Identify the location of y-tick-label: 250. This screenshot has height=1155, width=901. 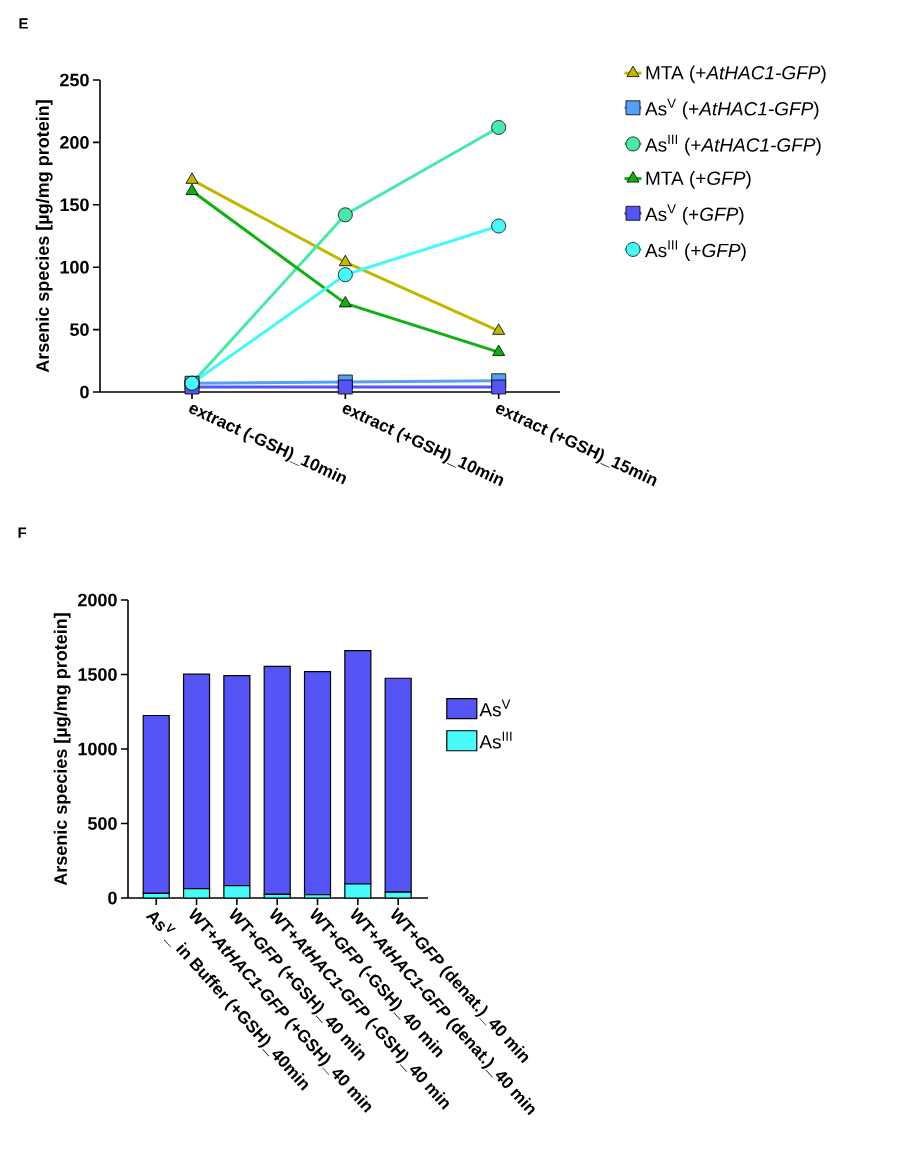
(74, 80).